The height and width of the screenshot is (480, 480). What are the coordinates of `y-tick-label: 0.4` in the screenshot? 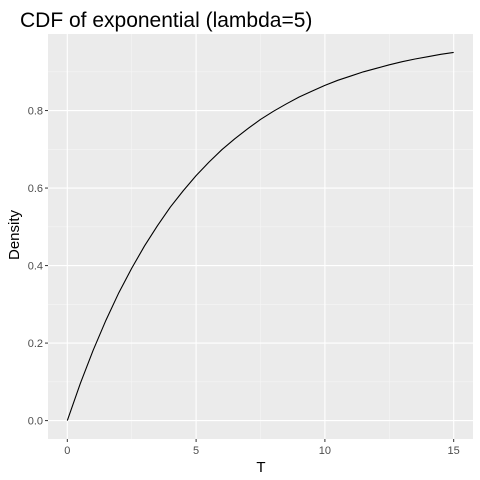 It's located at (35, 267).